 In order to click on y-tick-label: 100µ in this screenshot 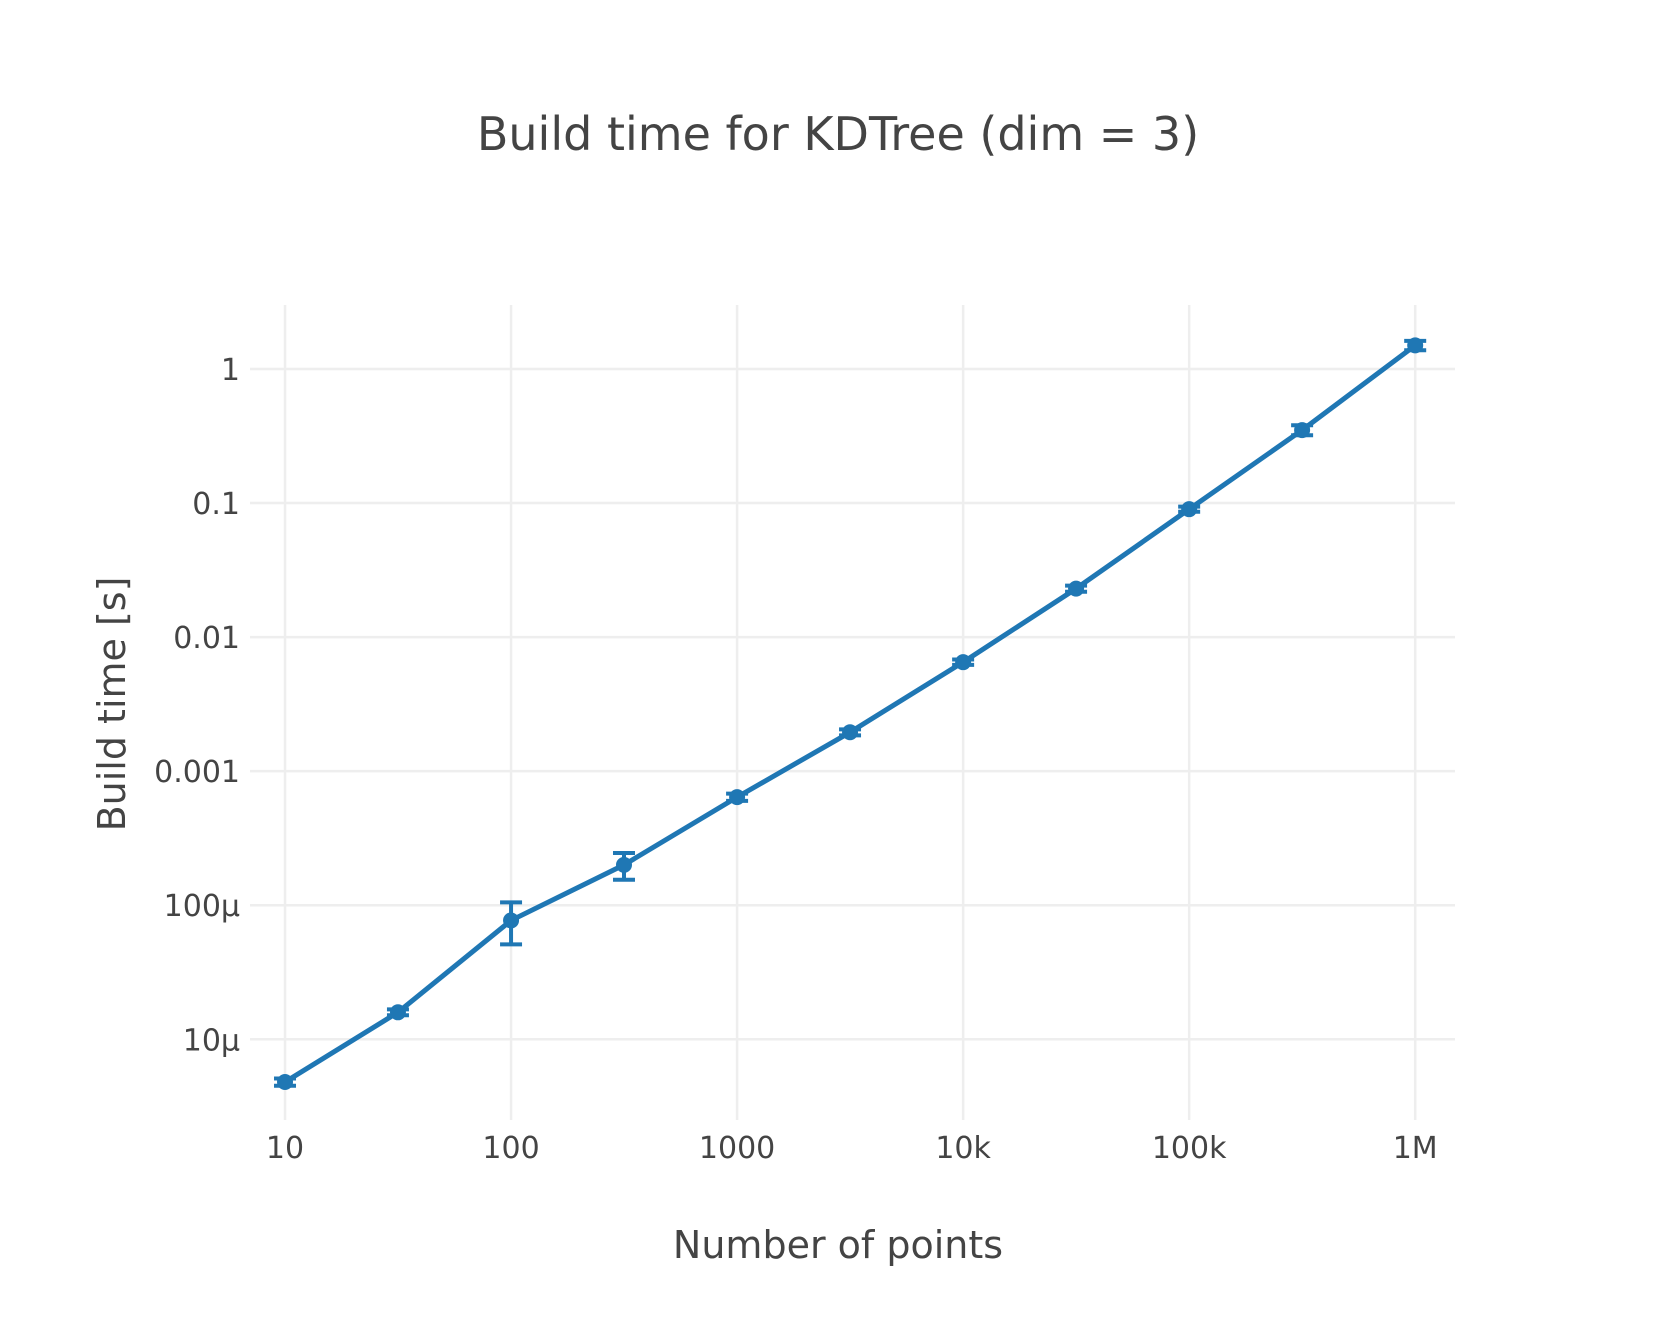, I will do `click(202, 906)`.